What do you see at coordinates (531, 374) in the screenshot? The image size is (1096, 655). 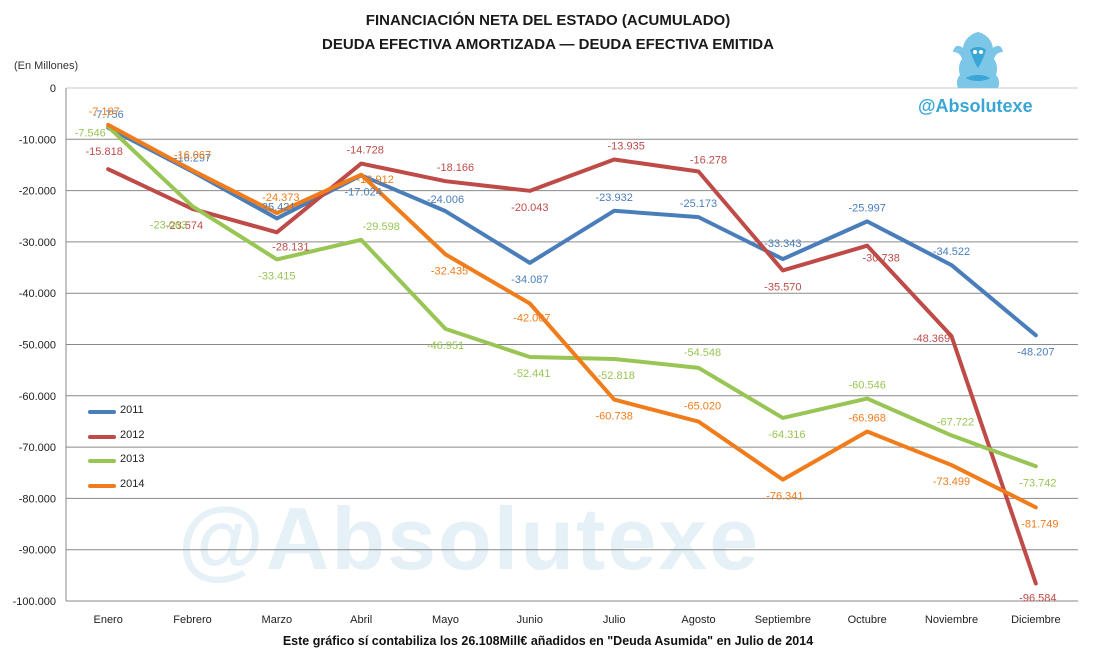 I see `data-label-2013: -52.441` at bounding box center [531, 374].